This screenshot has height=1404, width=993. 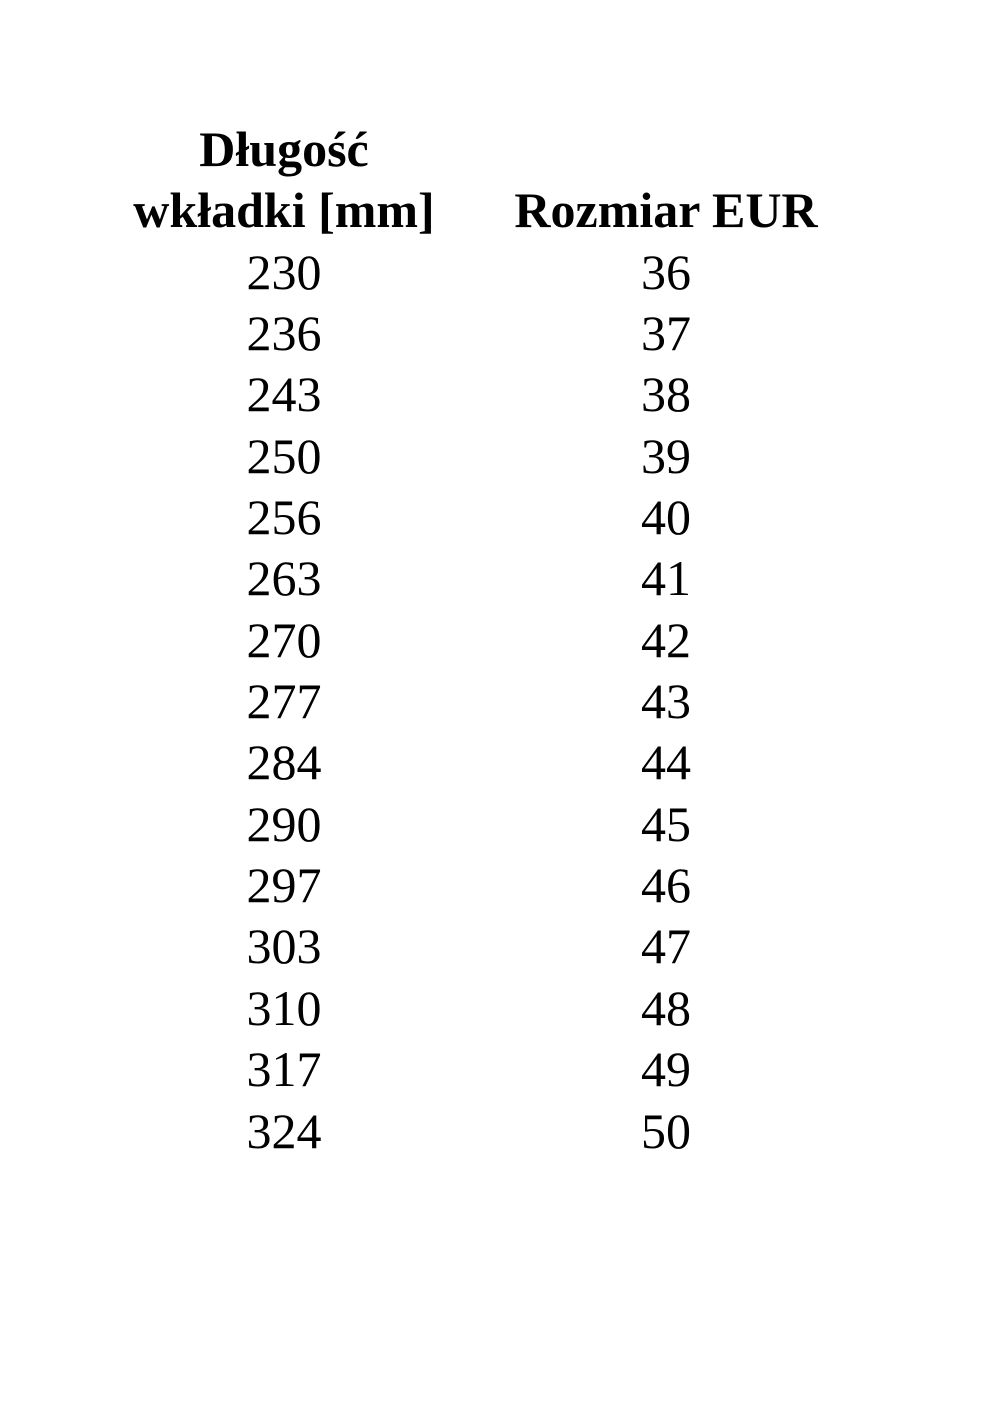 What do you see at coordinates (666, 210) in the screenshot?
I see `header-eur-size-line2: Rozmiar EUR` at bounding box center [666, 210].